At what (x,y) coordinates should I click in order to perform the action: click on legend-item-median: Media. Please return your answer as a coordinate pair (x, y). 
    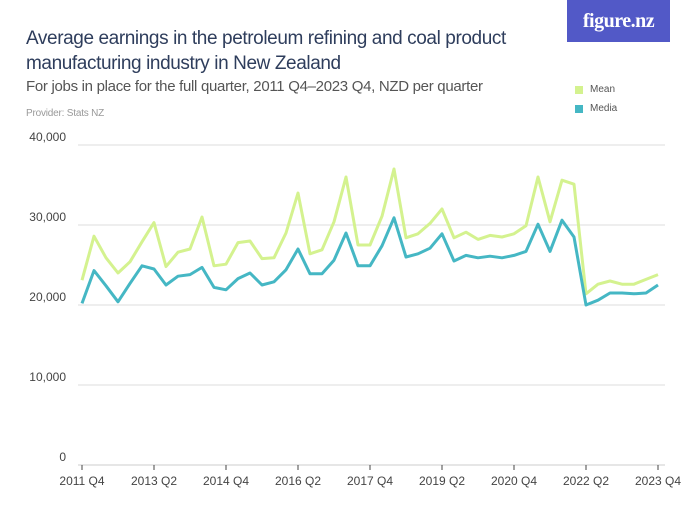
    Looking at the image, I should click on (596, 108).